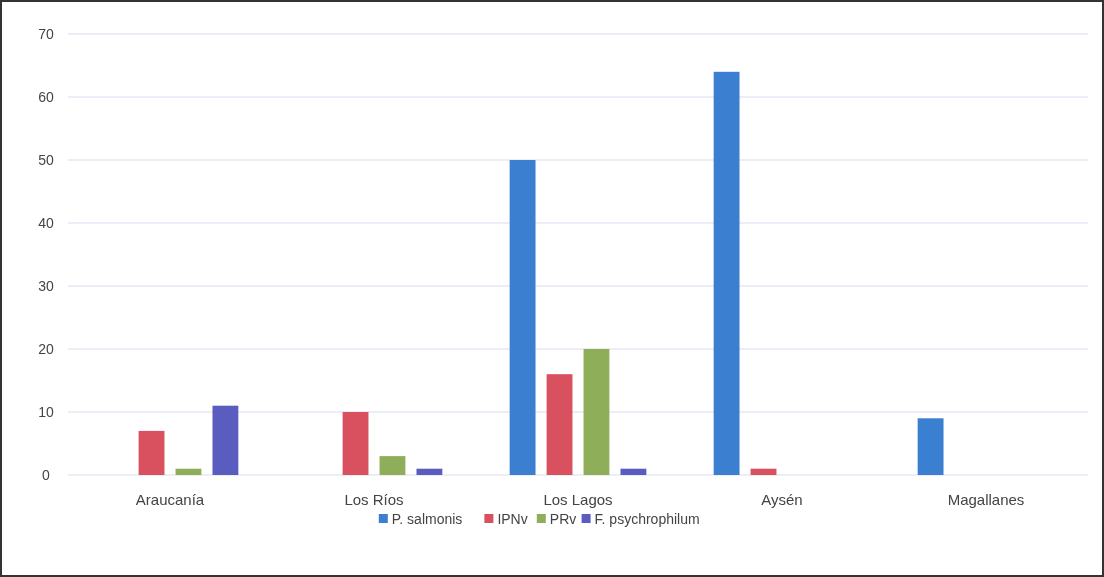  What do you see at coordinates (427, 518) in the screenshot?
I see `legend-label: P. salmonis` at bounding box center [427, 518].